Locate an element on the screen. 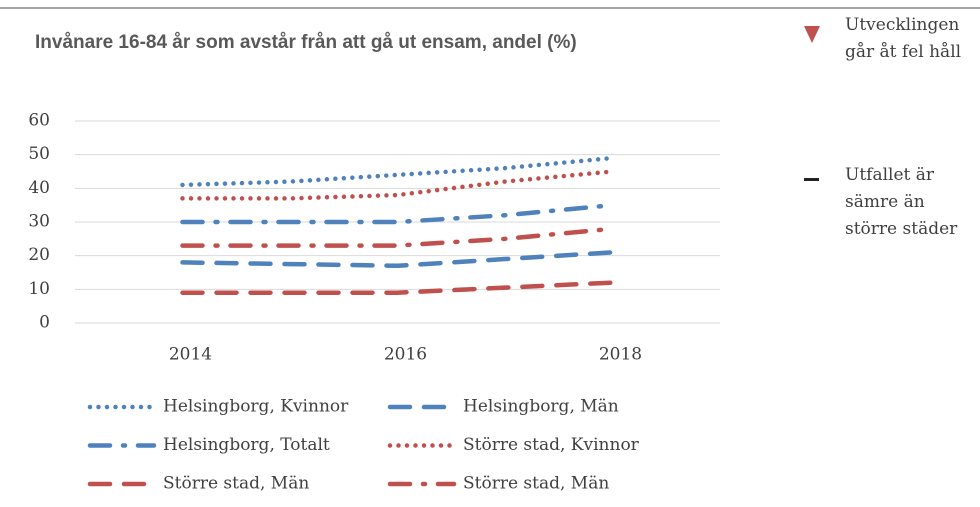 This screenshot has width=980, height=507. triangle-icon is located at coordinates (812, 34).